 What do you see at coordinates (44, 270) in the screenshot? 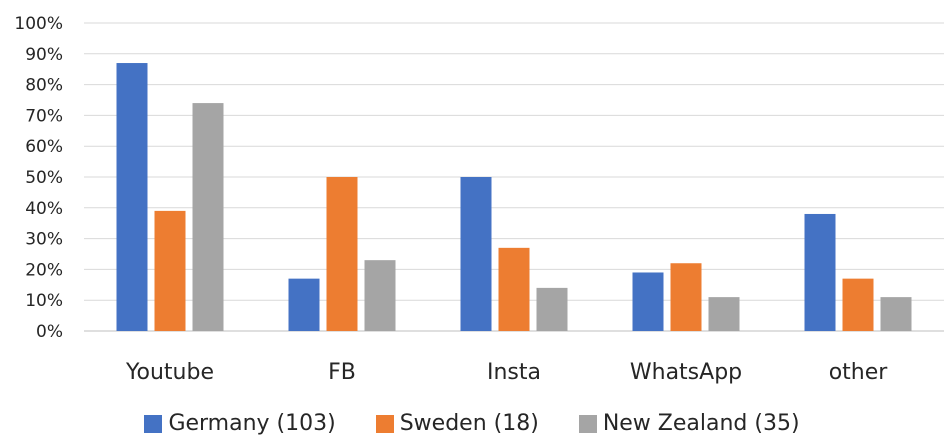
I see `y-tick-label: 20%` at bounding box center [44, 270].